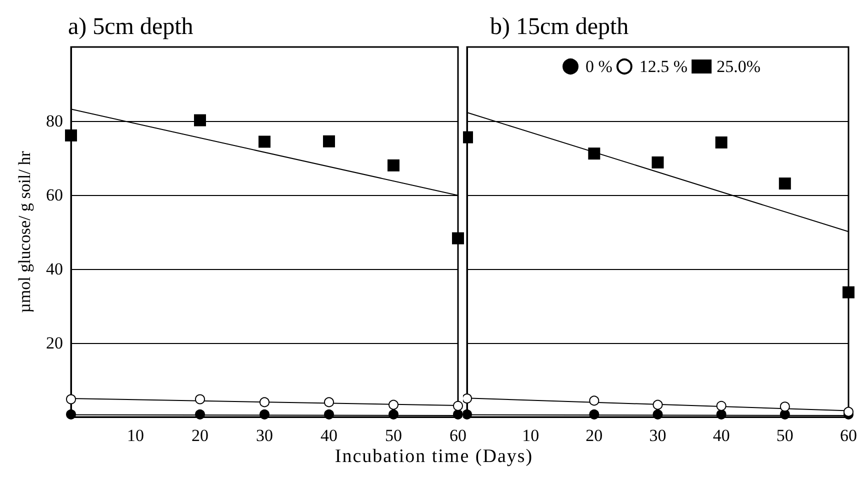  What do you see at coordinates (54, 121) in the screenshot?
I see `y-tick-label: 80` at bounding box center [54, 121].